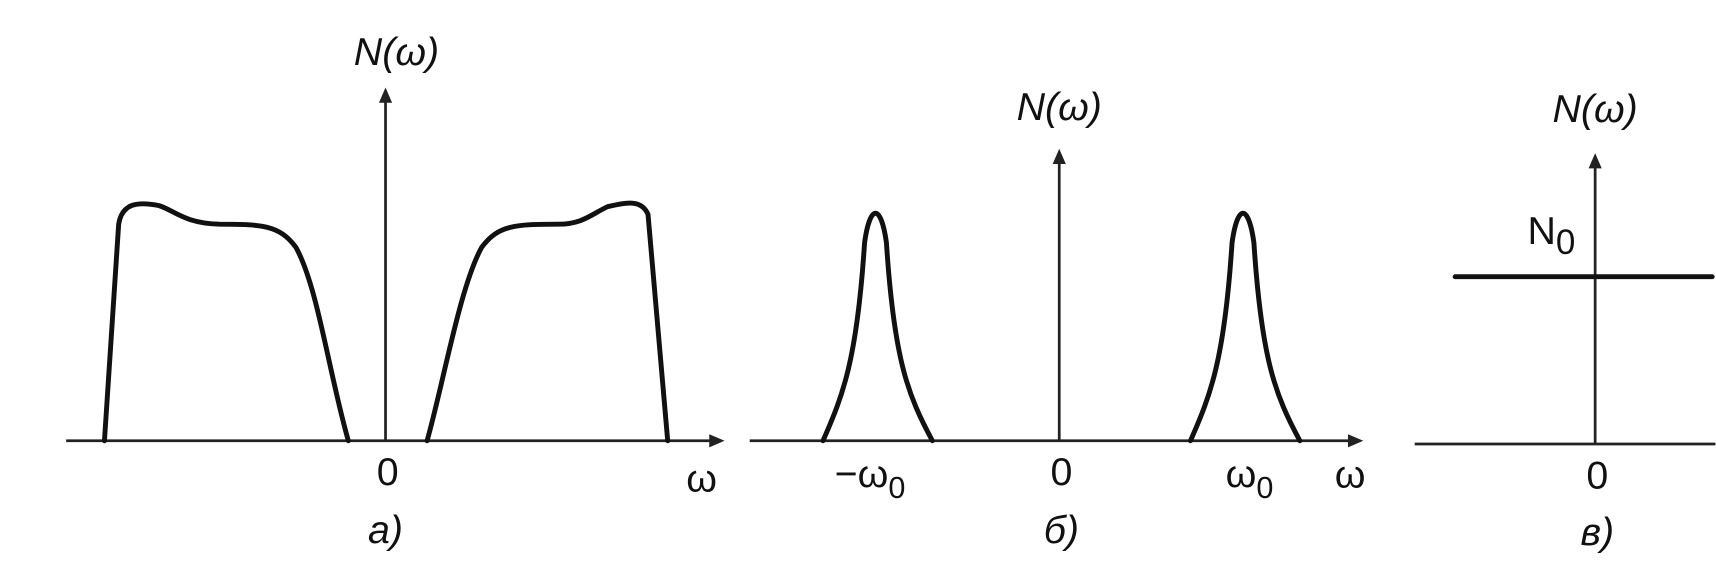  I want to click on caption: а), so click(385, 530).